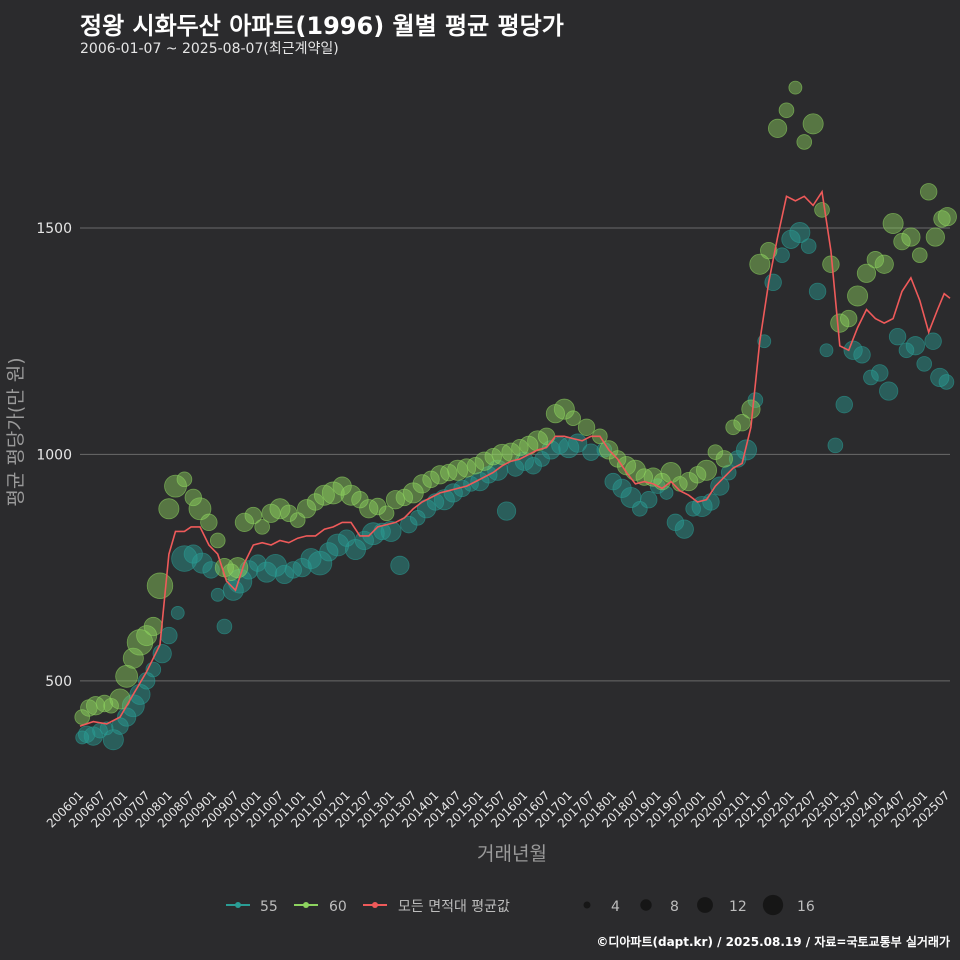 The image size is (960, 960). I want to click on y-axis-label: 평균 평당가(만 원), so click(16, 431).